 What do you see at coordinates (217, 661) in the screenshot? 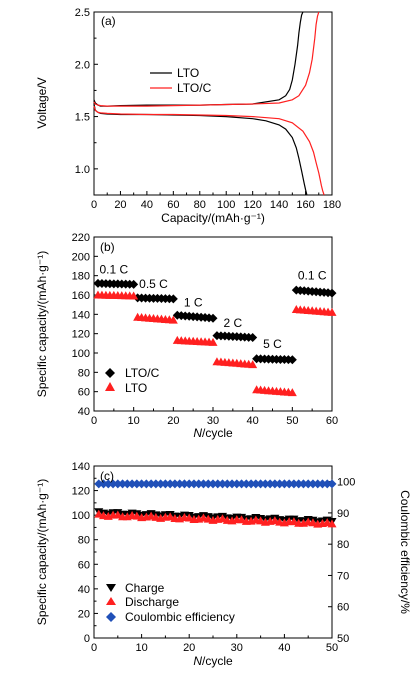
I see `panel-c-x-axis-title-rest: /cycle` at bounding box center [217, 661].